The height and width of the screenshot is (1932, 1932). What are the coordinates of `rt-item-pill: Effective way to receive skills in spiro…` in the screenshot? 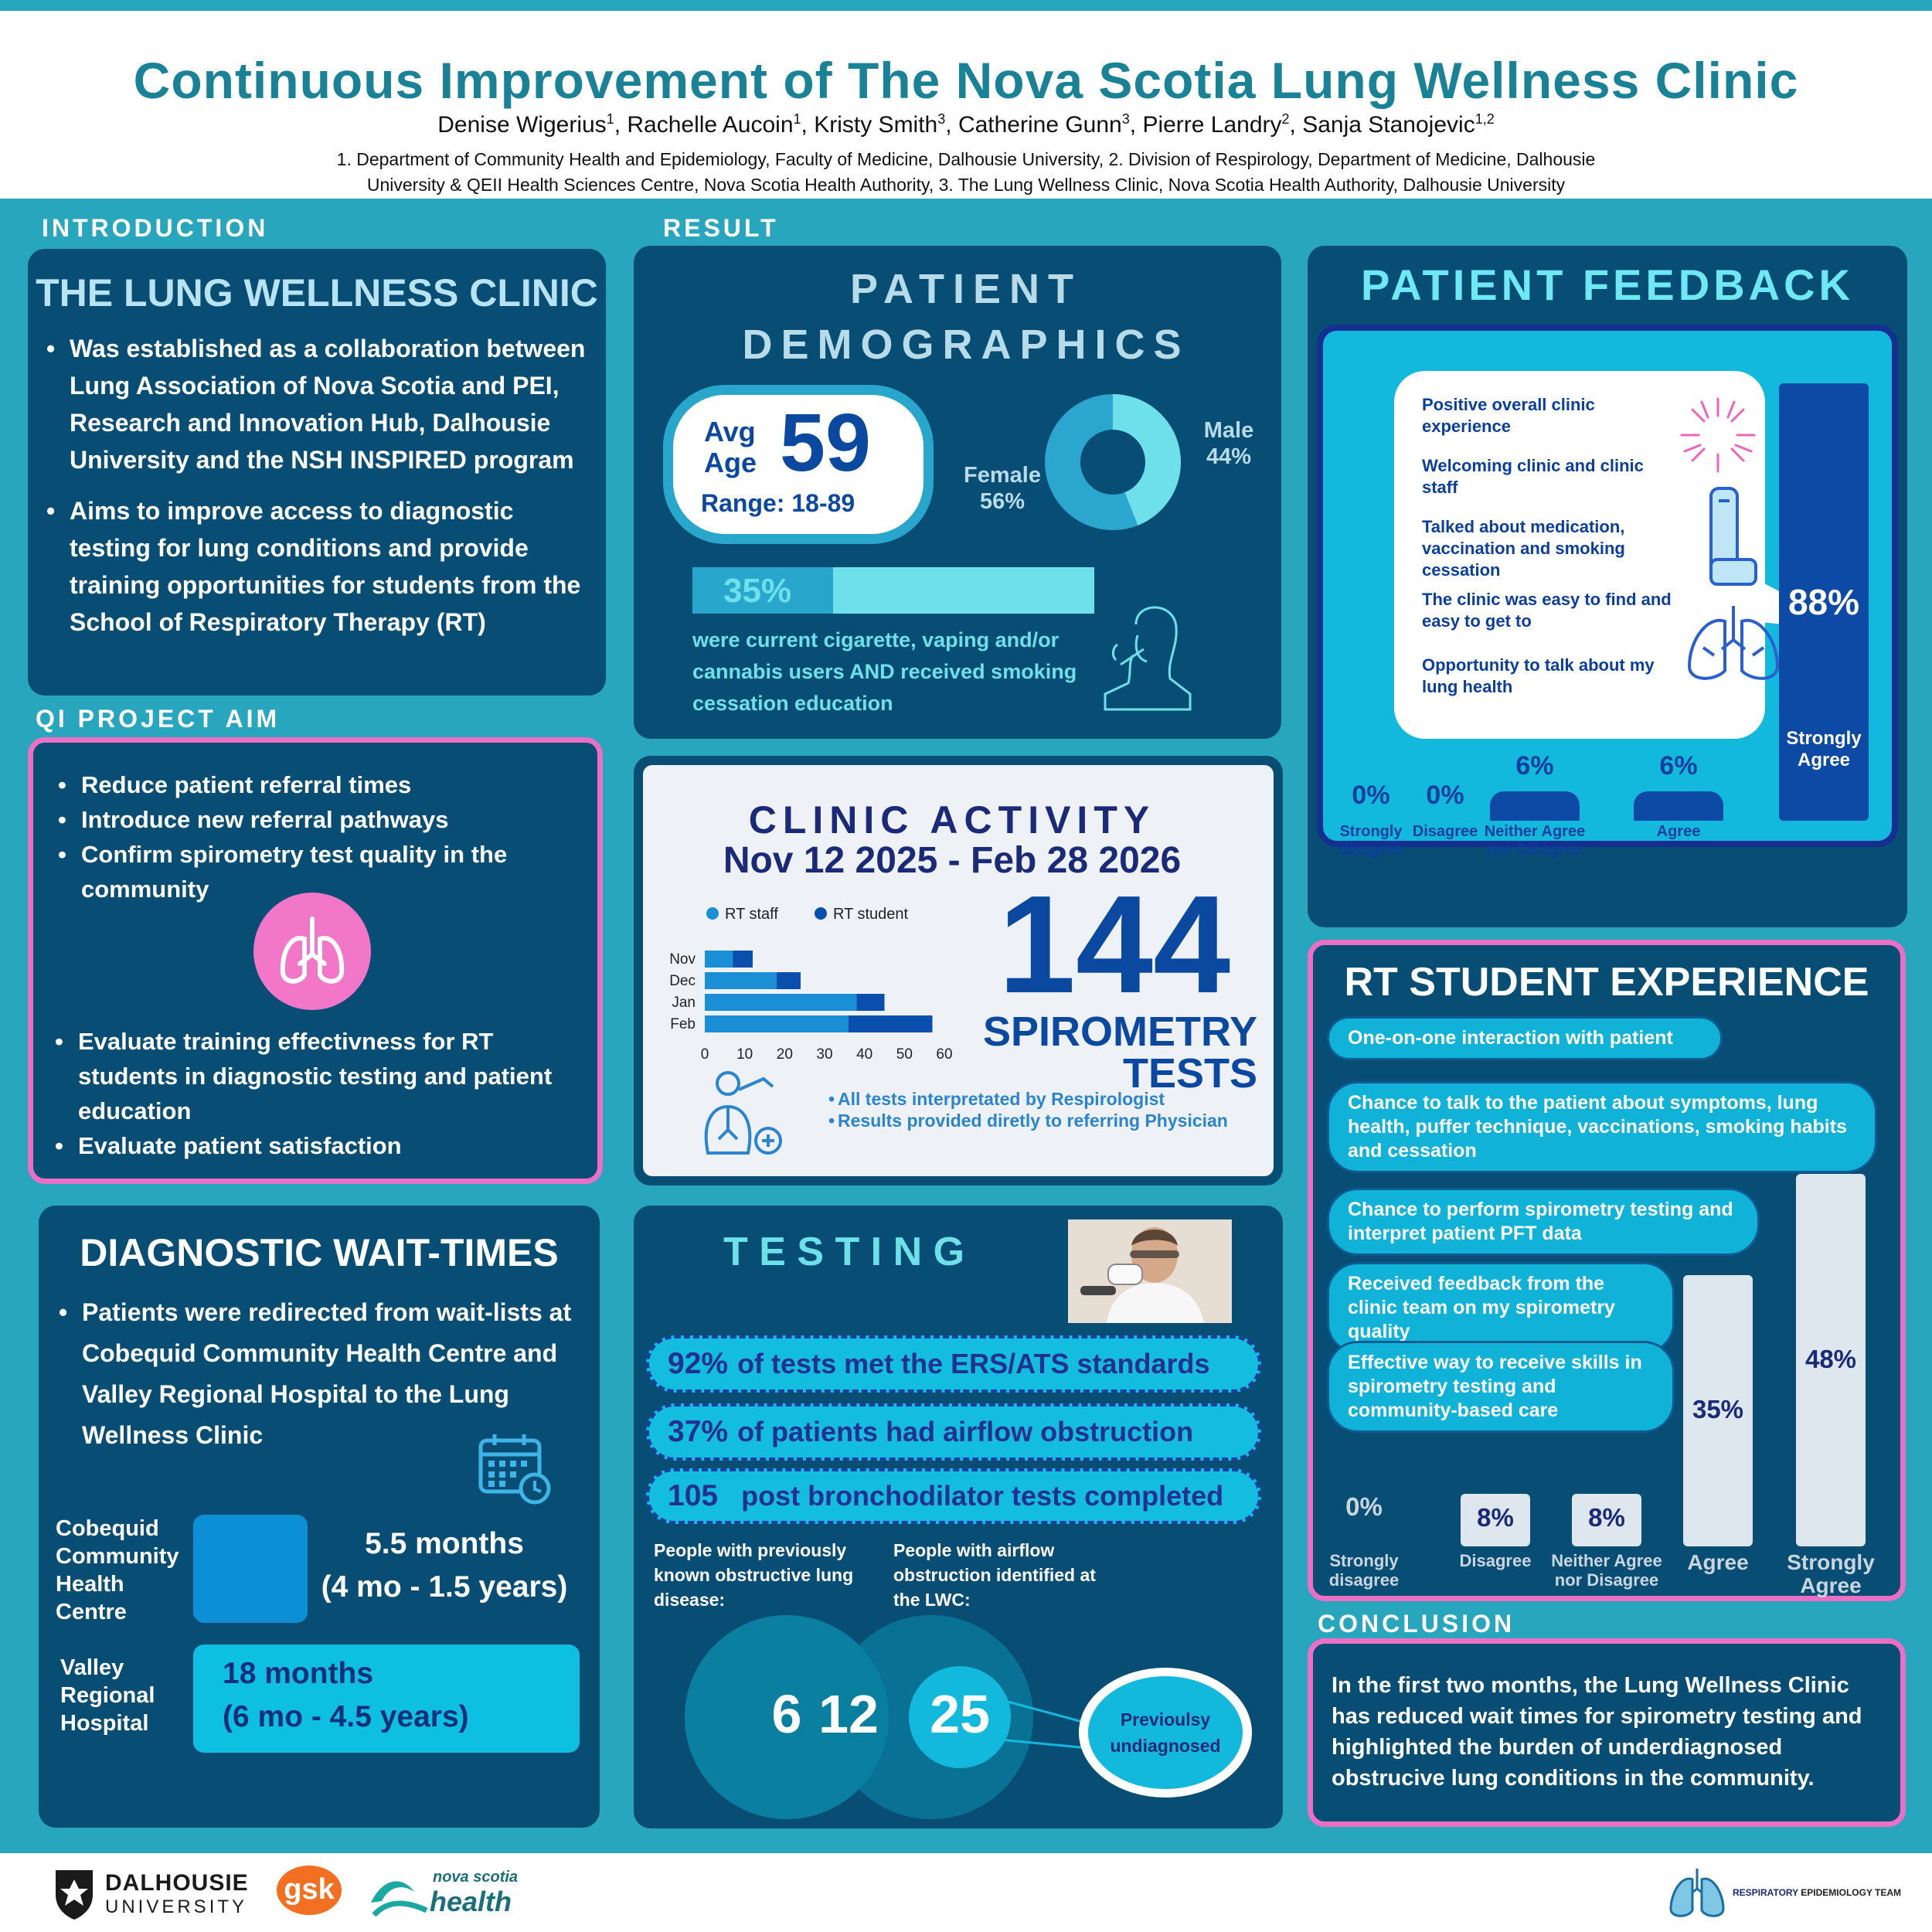 It's located at (1501, 1387).